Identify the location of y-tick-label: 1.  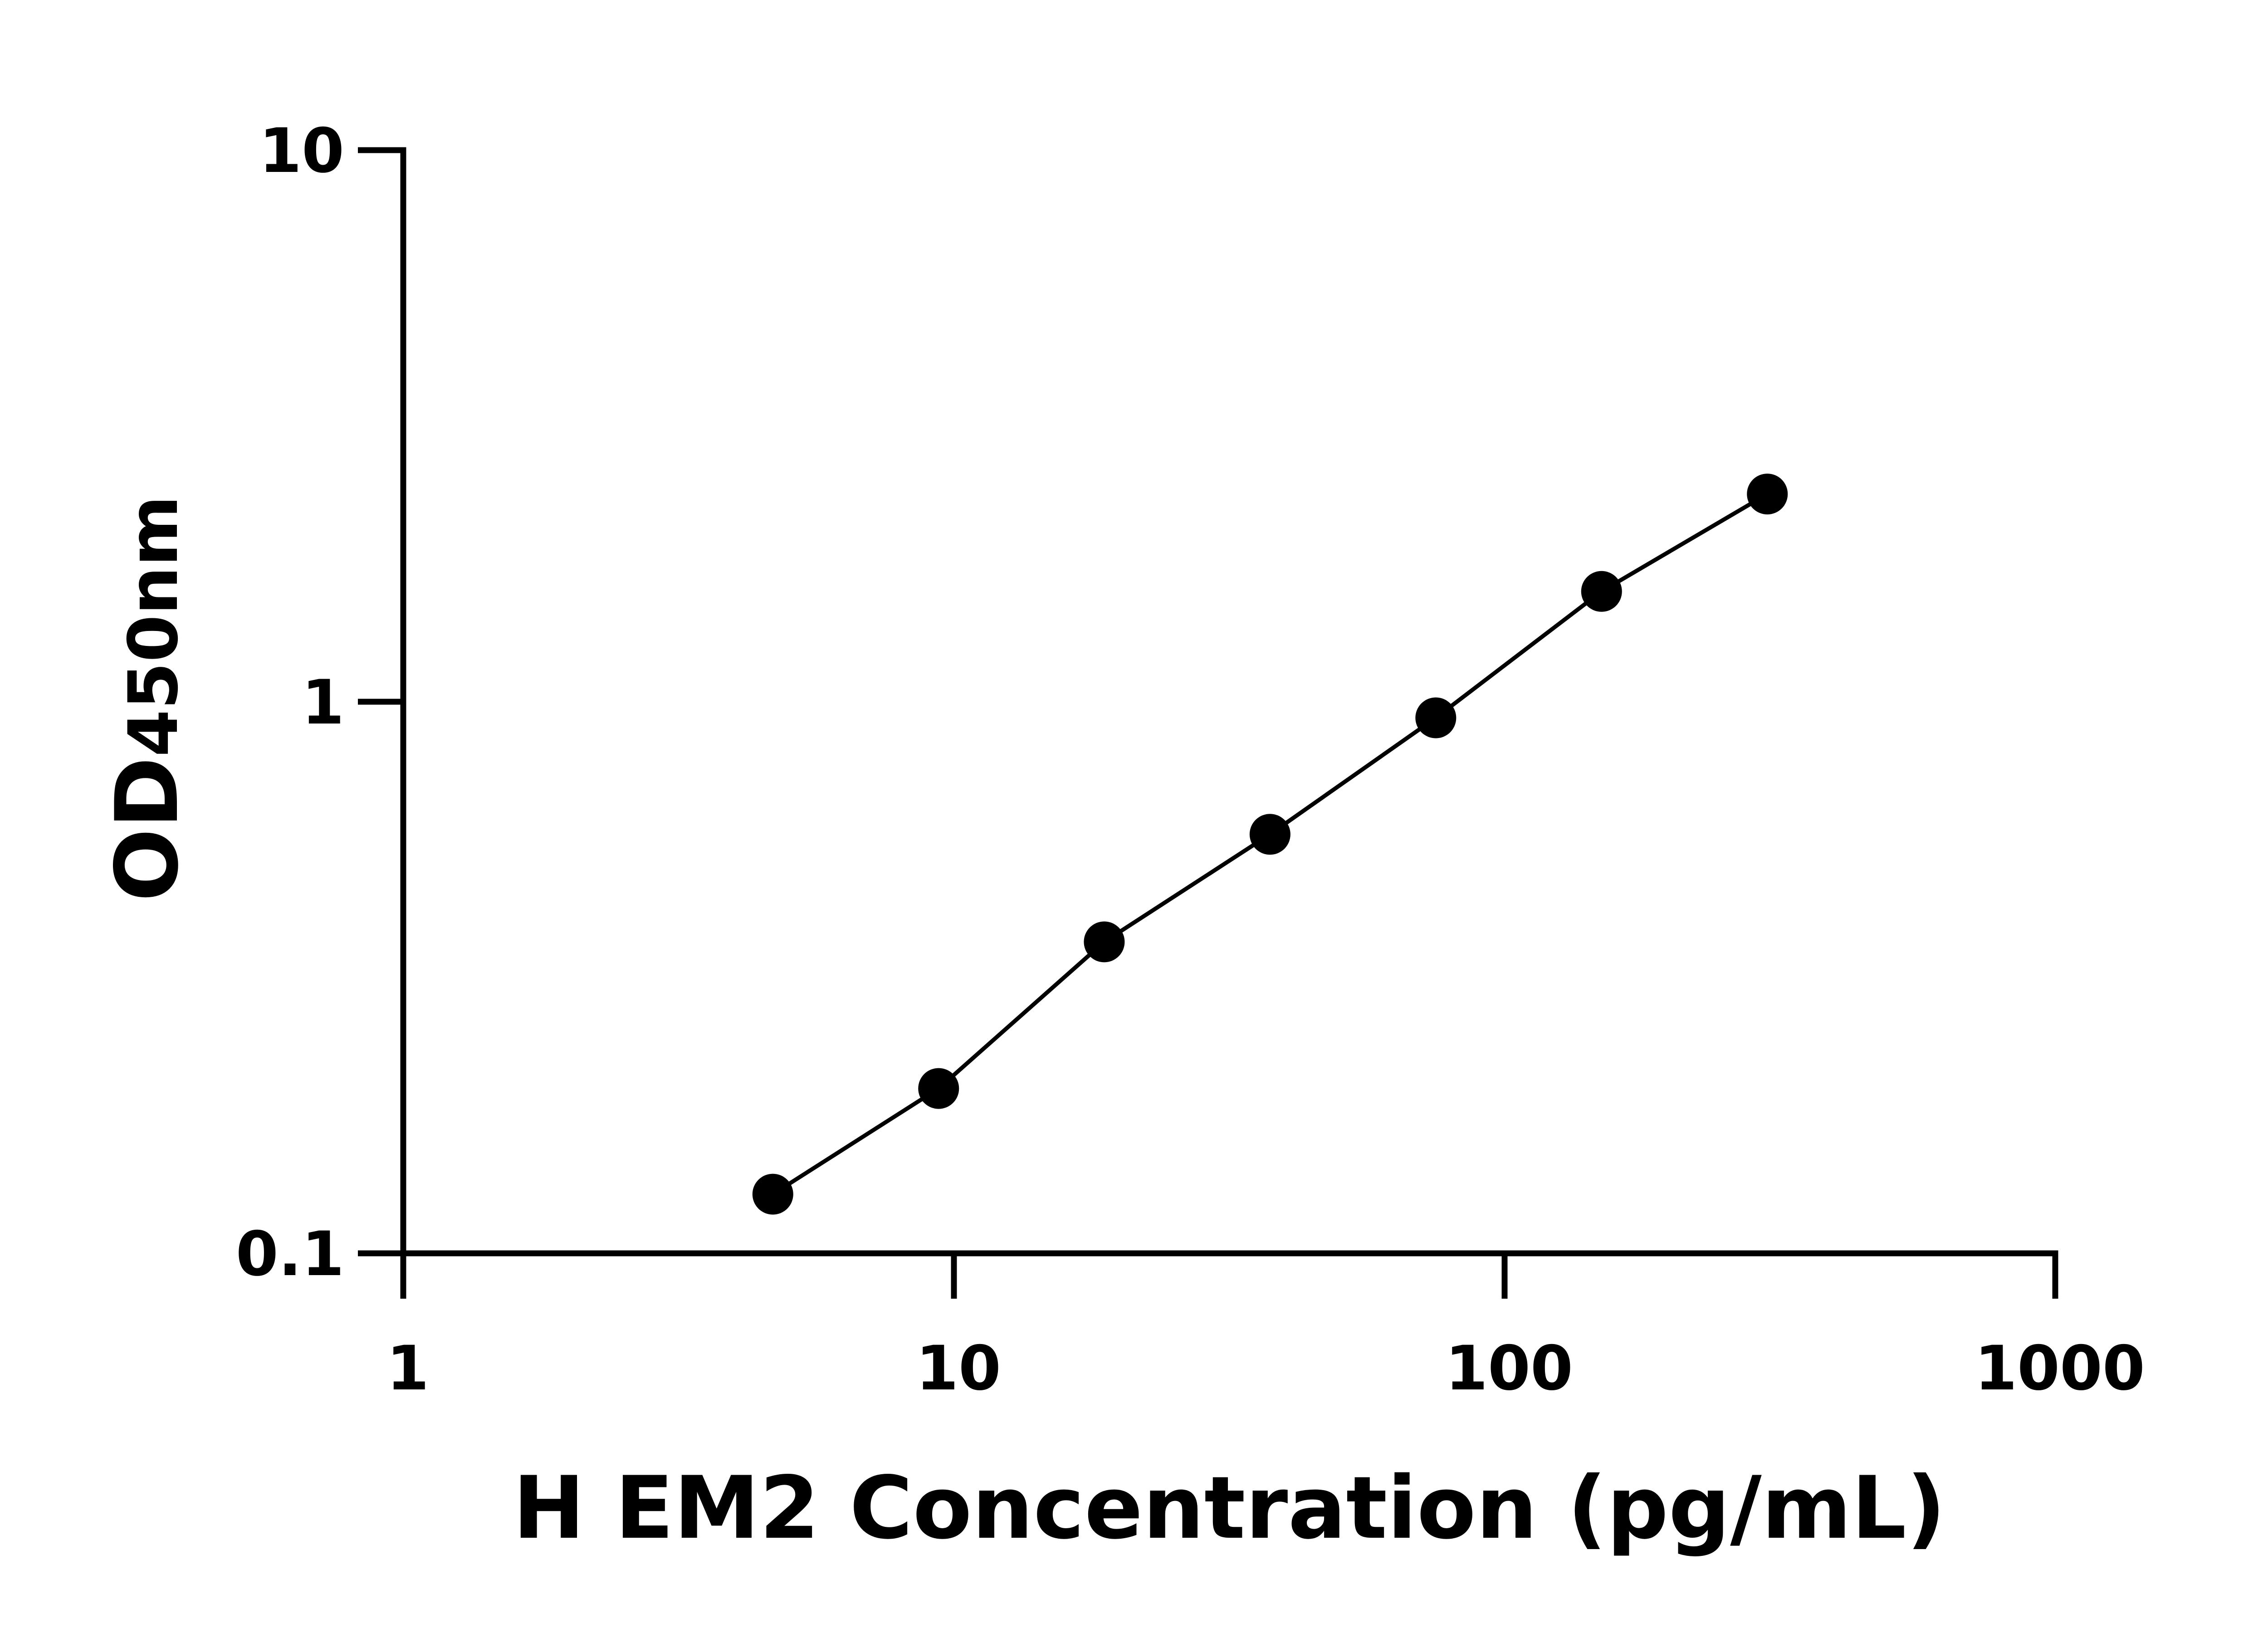
(323, 702).